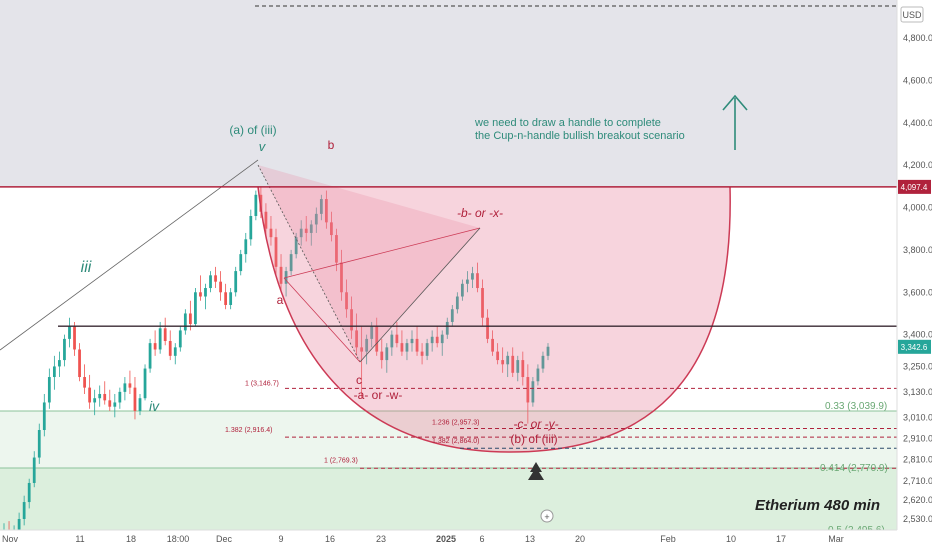 This screenshot has width=932, height=550. I want to click on currency-box, so click(912, 14).